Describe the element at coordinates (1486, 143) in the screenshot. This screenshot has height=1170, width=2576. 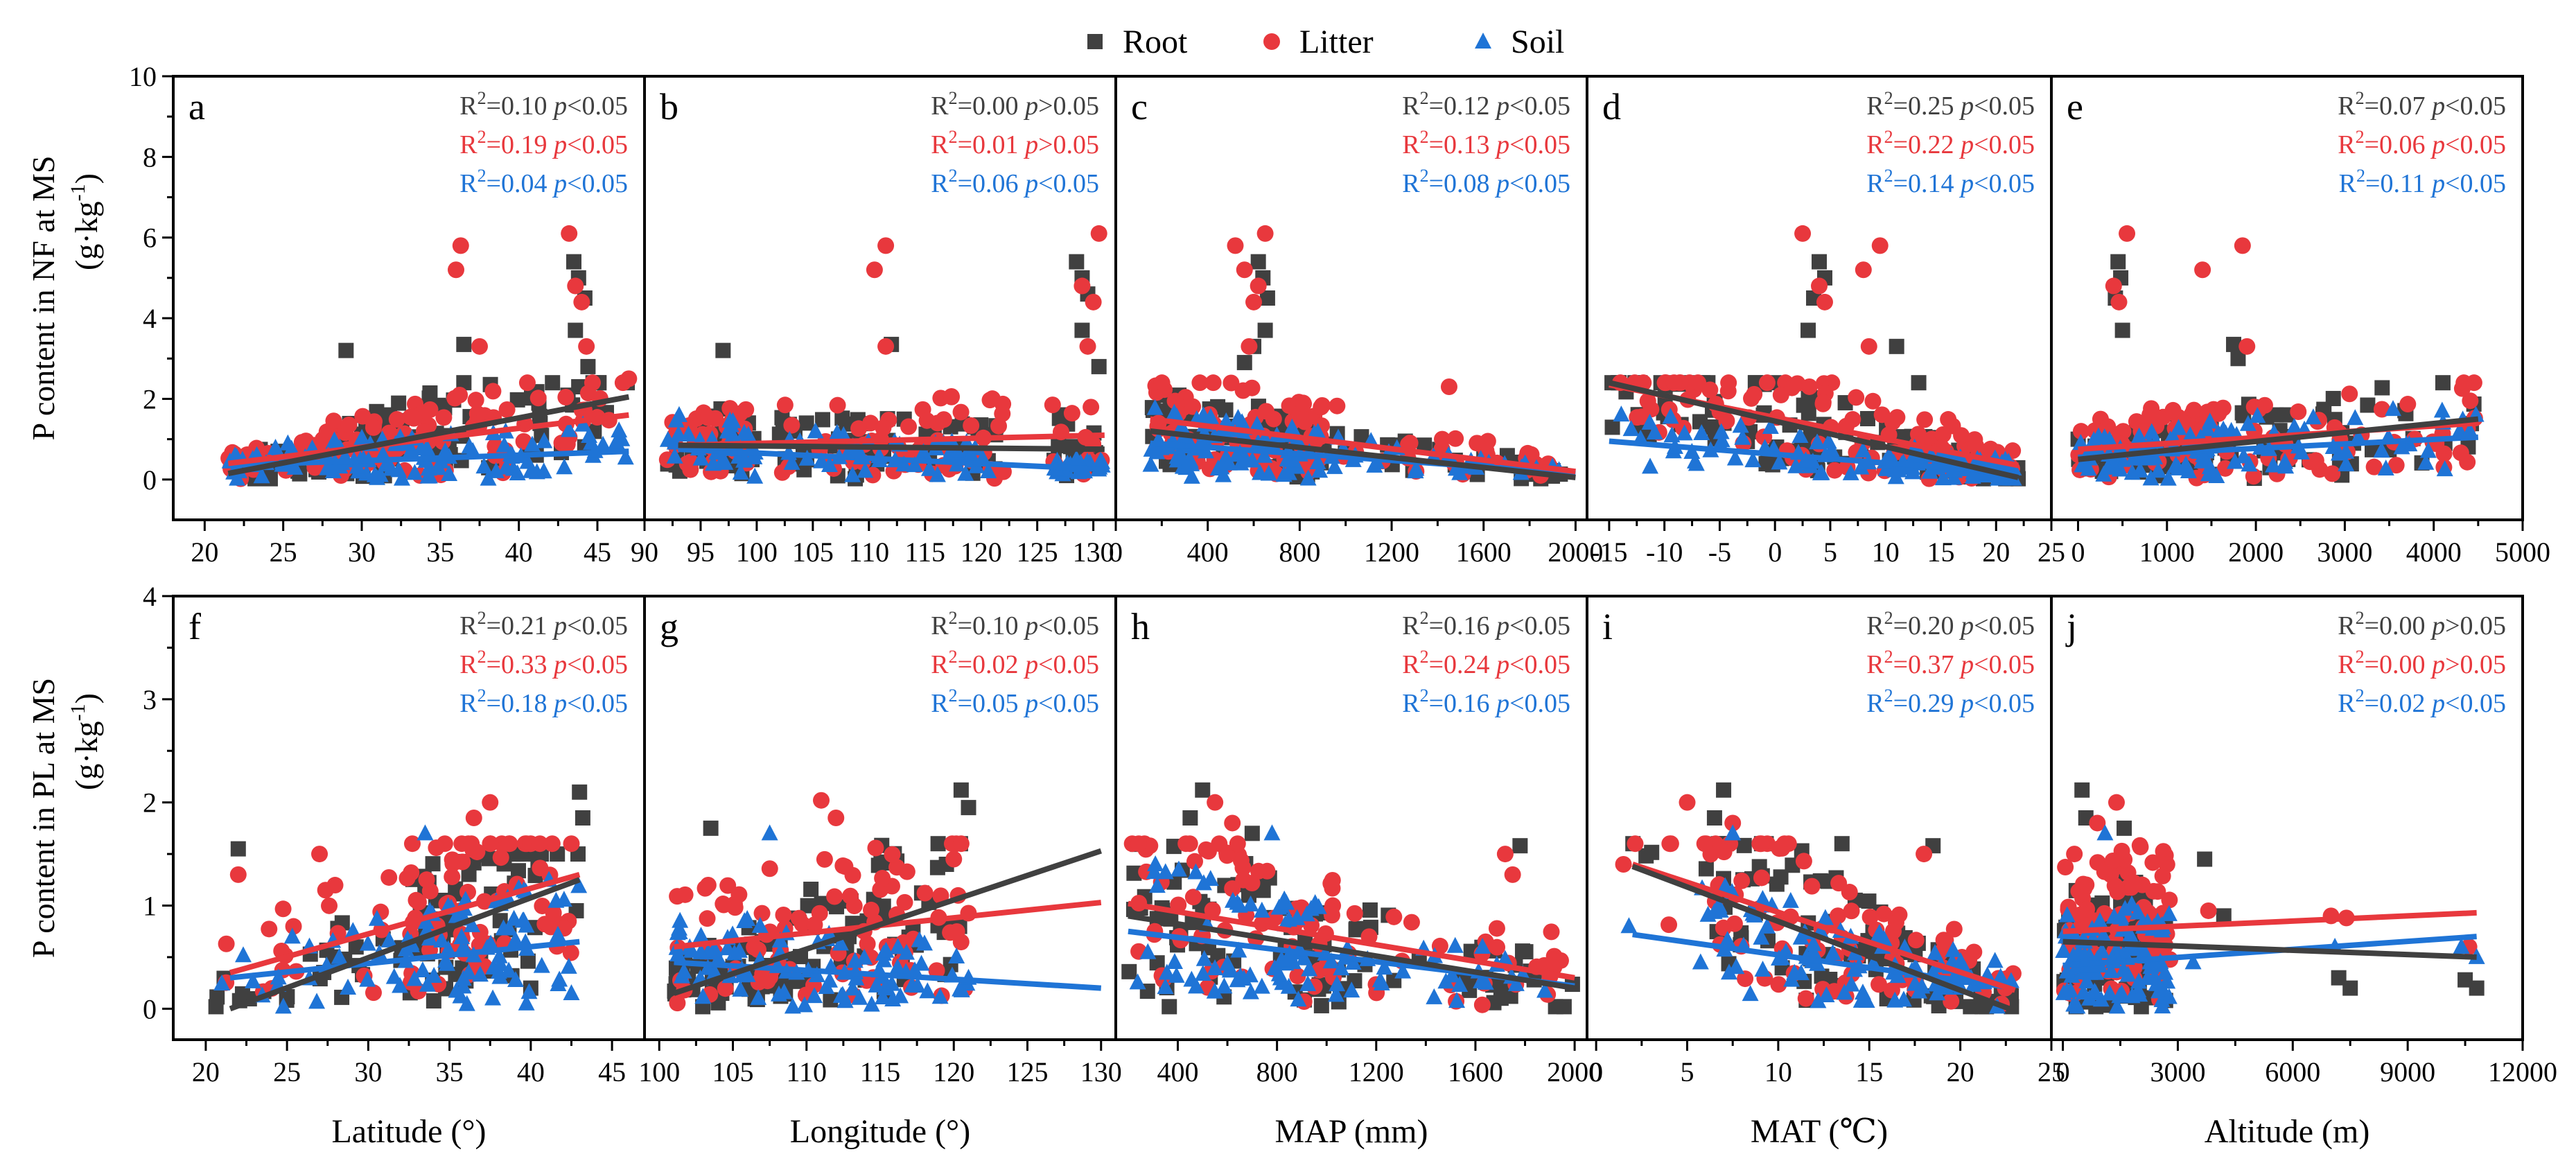
I see `stat-litter: R2=0.13 p<0.05` at that location.